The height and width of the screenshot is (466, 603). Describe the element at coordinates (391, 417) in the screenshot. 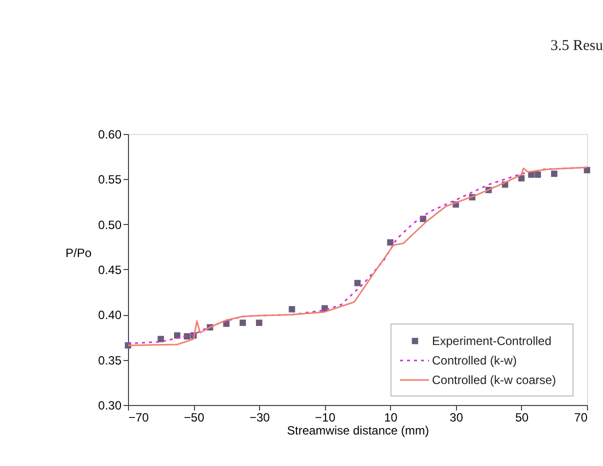

I see `x-tick-label: 10` at that location.